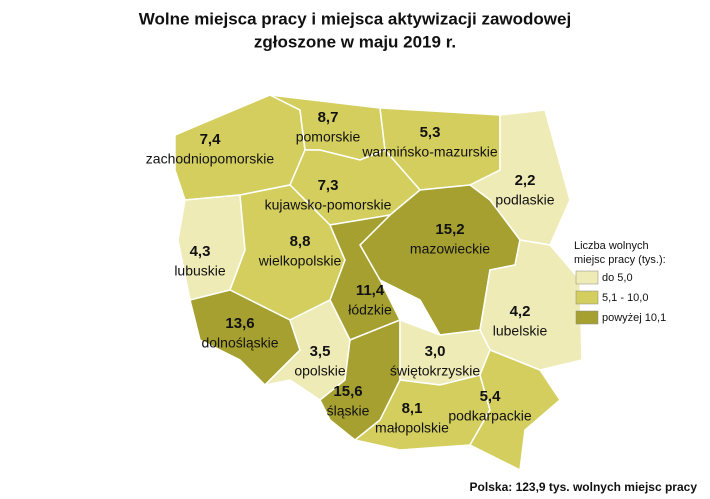 The image size is (710, 499). What do you see at coordinates (300, 241) in the screenshot?
I see `value-label: 8,8` at bounding box center [300, 241].